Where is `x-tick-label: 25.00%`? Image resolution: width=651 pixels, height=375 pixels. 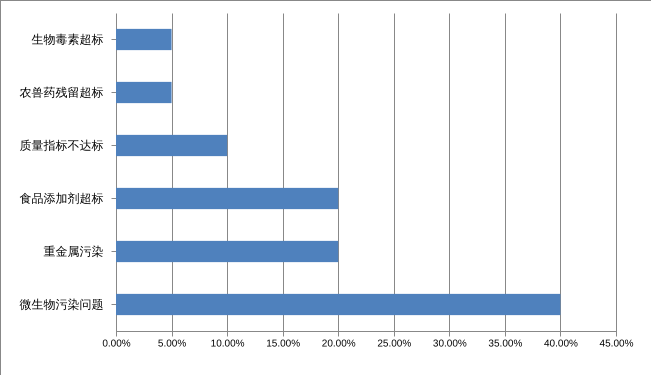 x-tick-label: 25.00% is located at coordinates (394, 344).